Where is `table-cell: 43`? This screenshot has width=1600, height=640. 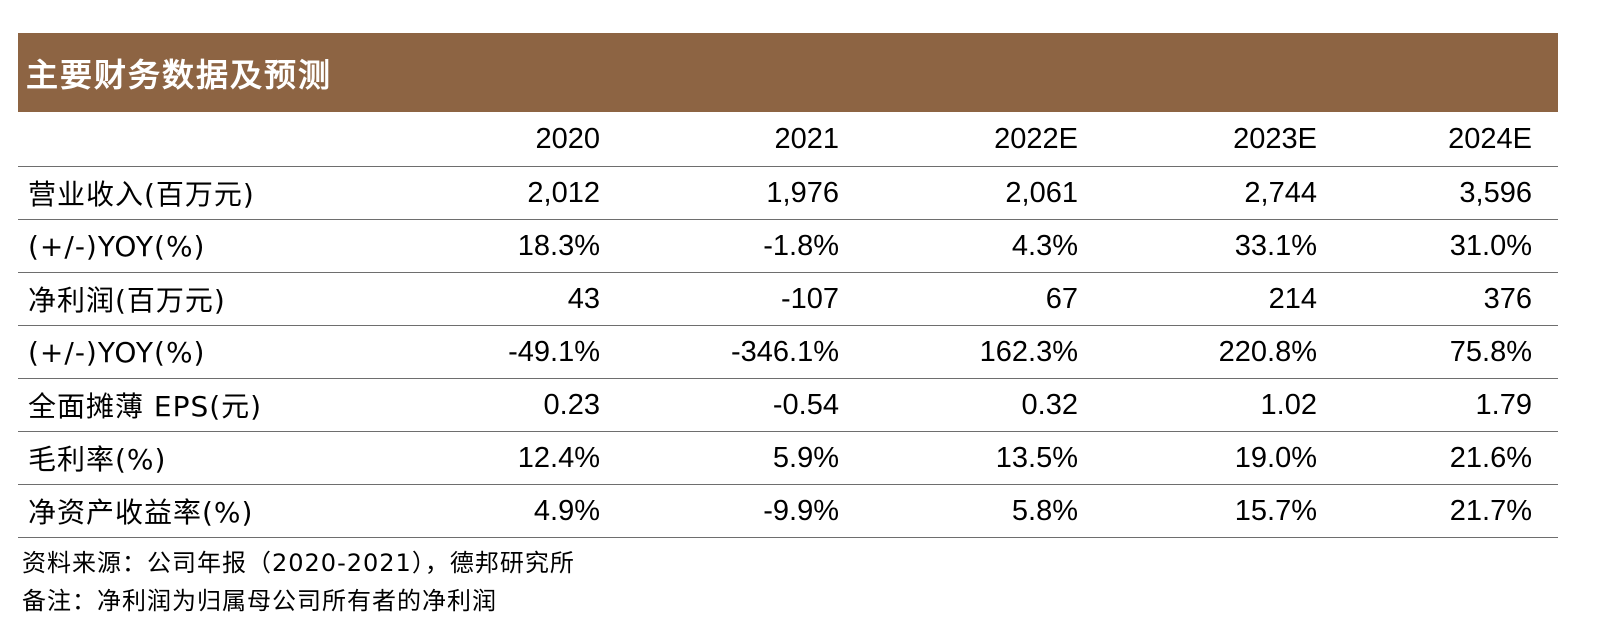 table-cell: 43 is located at coordinates (482, 299).